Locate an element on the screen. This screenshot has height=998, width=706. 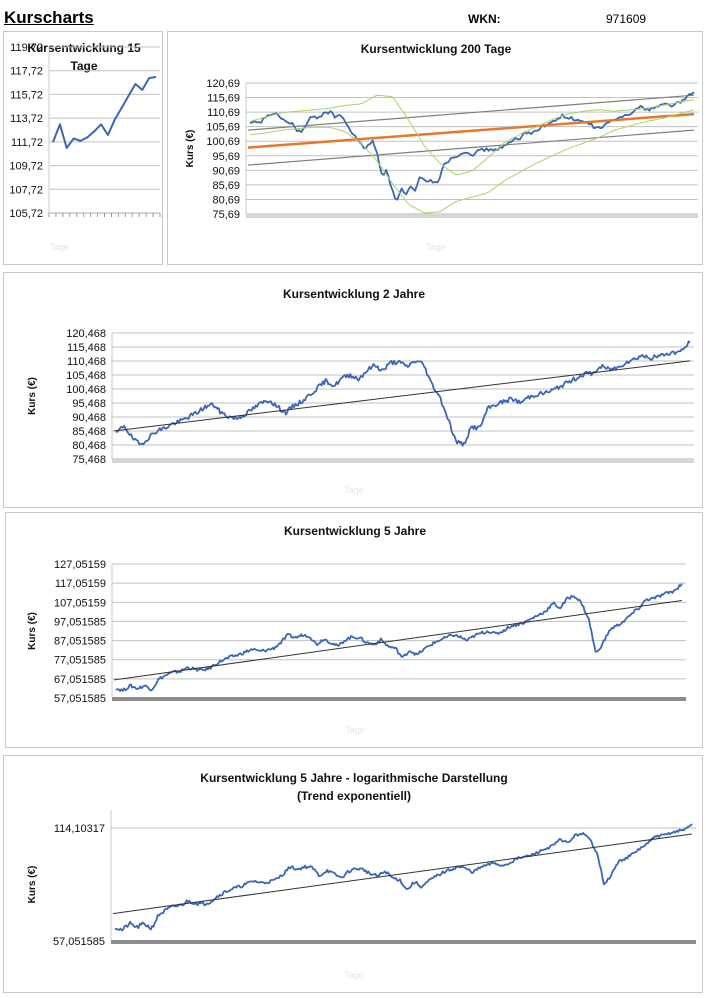
y-tick-label: 107,72 is located at coordinates (26, 190).